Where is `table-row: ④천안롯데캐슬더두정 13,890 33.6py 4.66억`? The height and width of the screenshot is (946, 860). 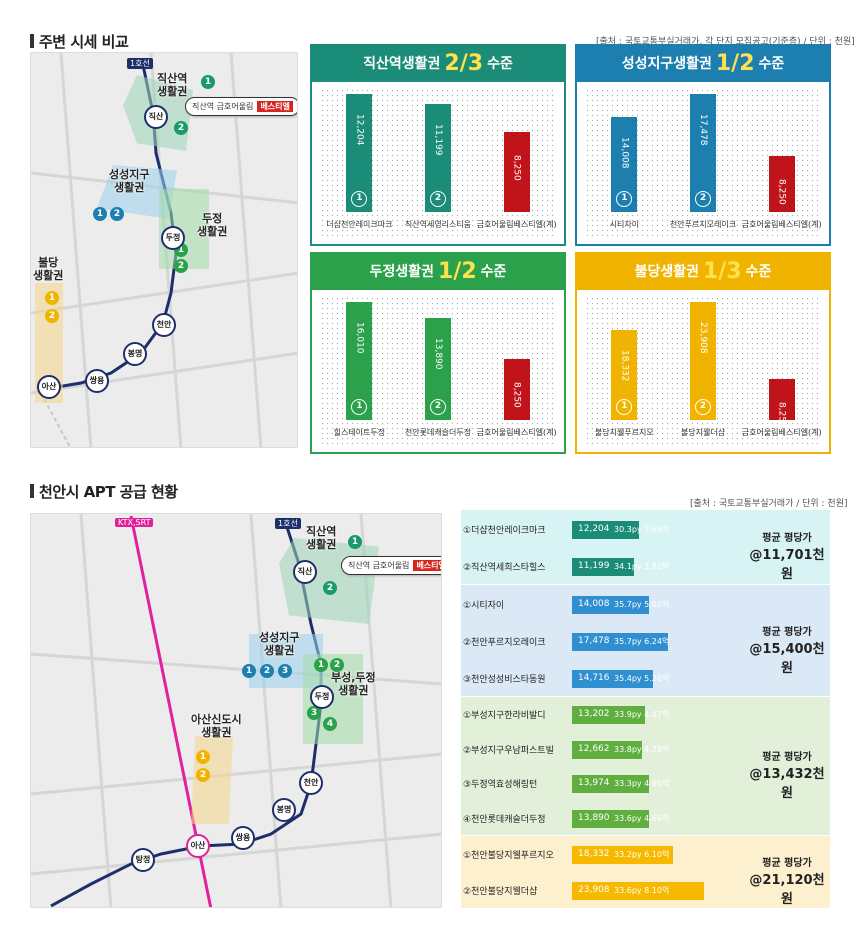 table-row: ④천안롯데캐슬더두정 13,890 33.6py 4.66억 is located at coordinates (645, 818).